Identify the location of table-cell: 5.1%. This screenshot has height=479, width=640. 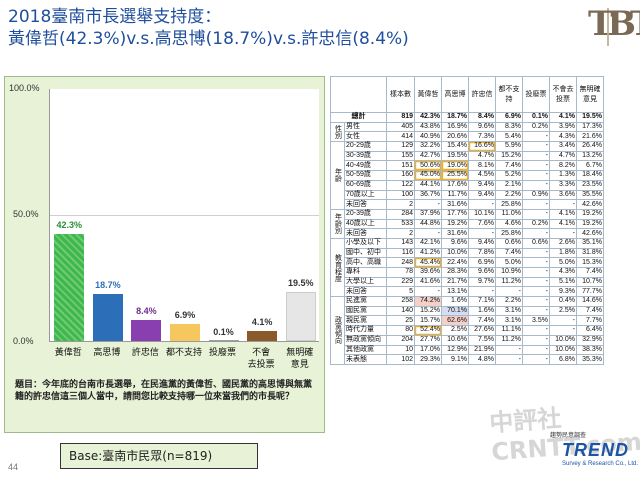
(563, 282).